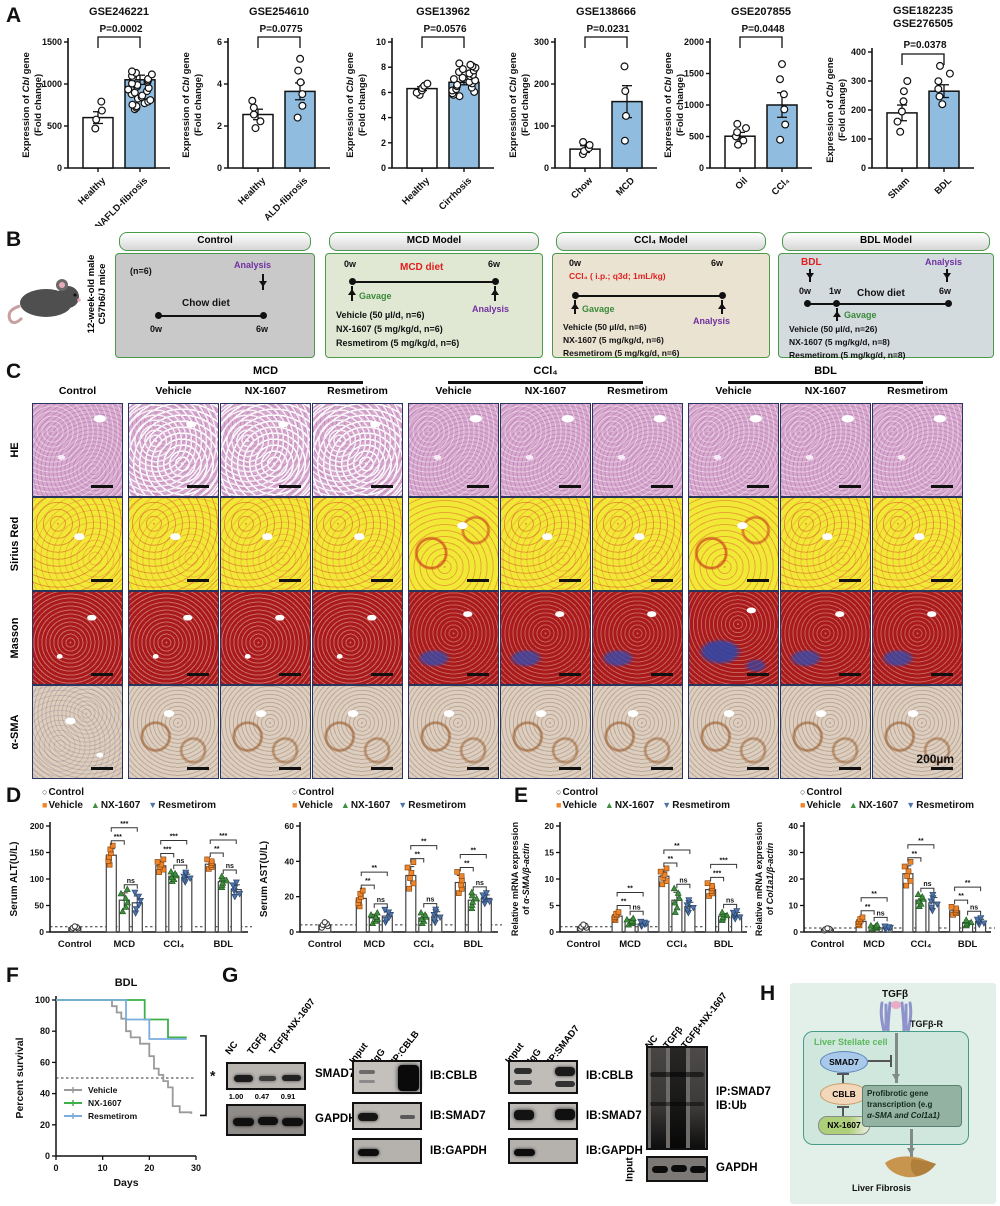 The height and width of the screenshot is (1206, 1000). I want to click on t0: 0w, so click(575, 263).